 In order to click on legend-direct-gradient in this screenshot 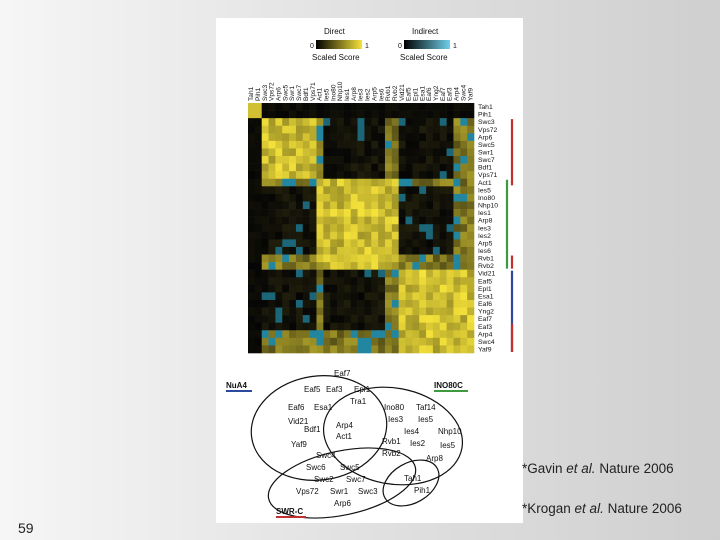, I will do `click(339, 44)`.